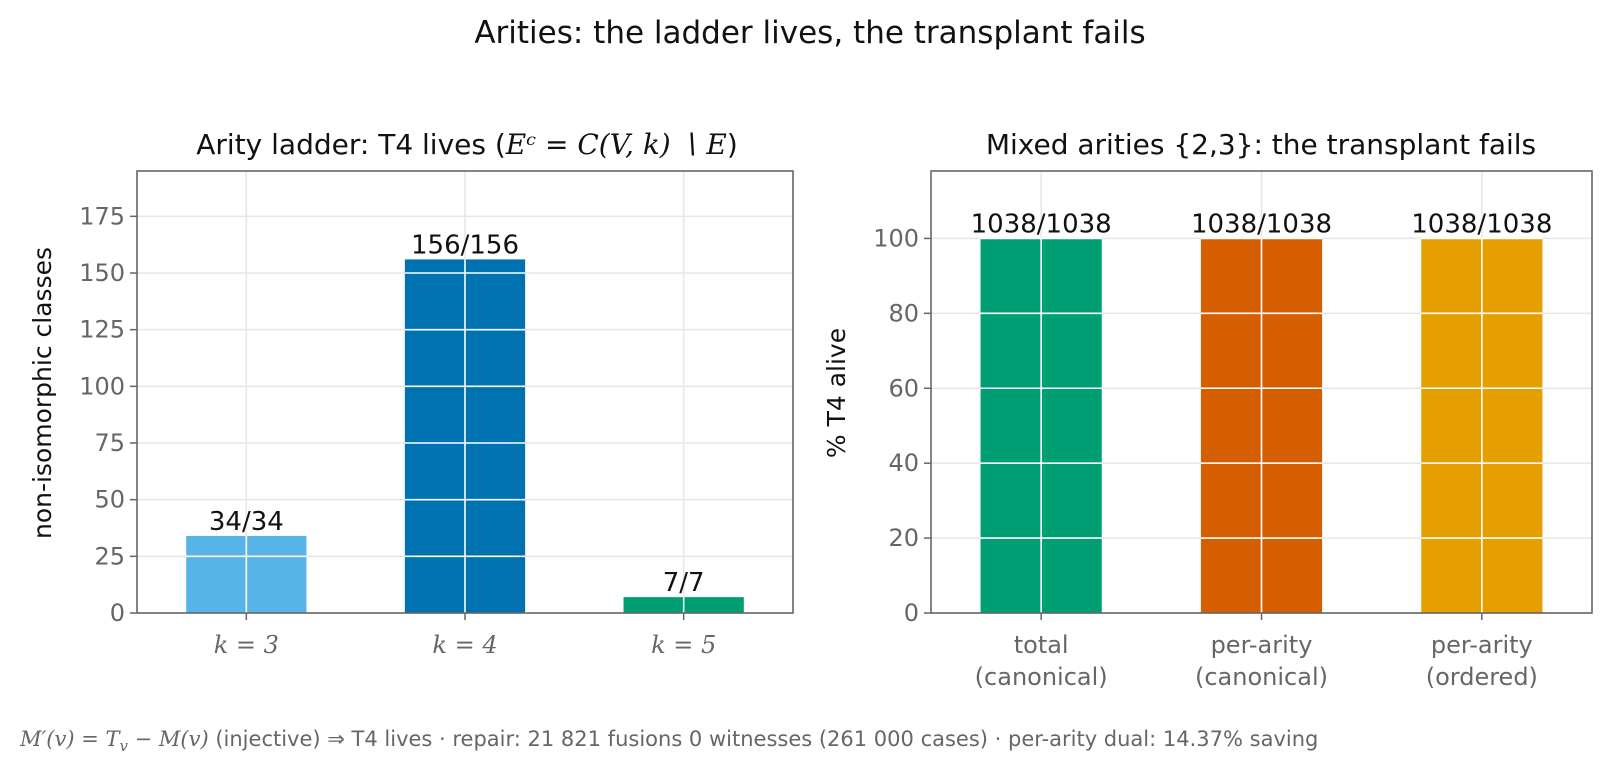  What do you see at coordinates (102, 330) in the screenshot?
I see `y-tick-label: 125` at bounding box center [102, 330].